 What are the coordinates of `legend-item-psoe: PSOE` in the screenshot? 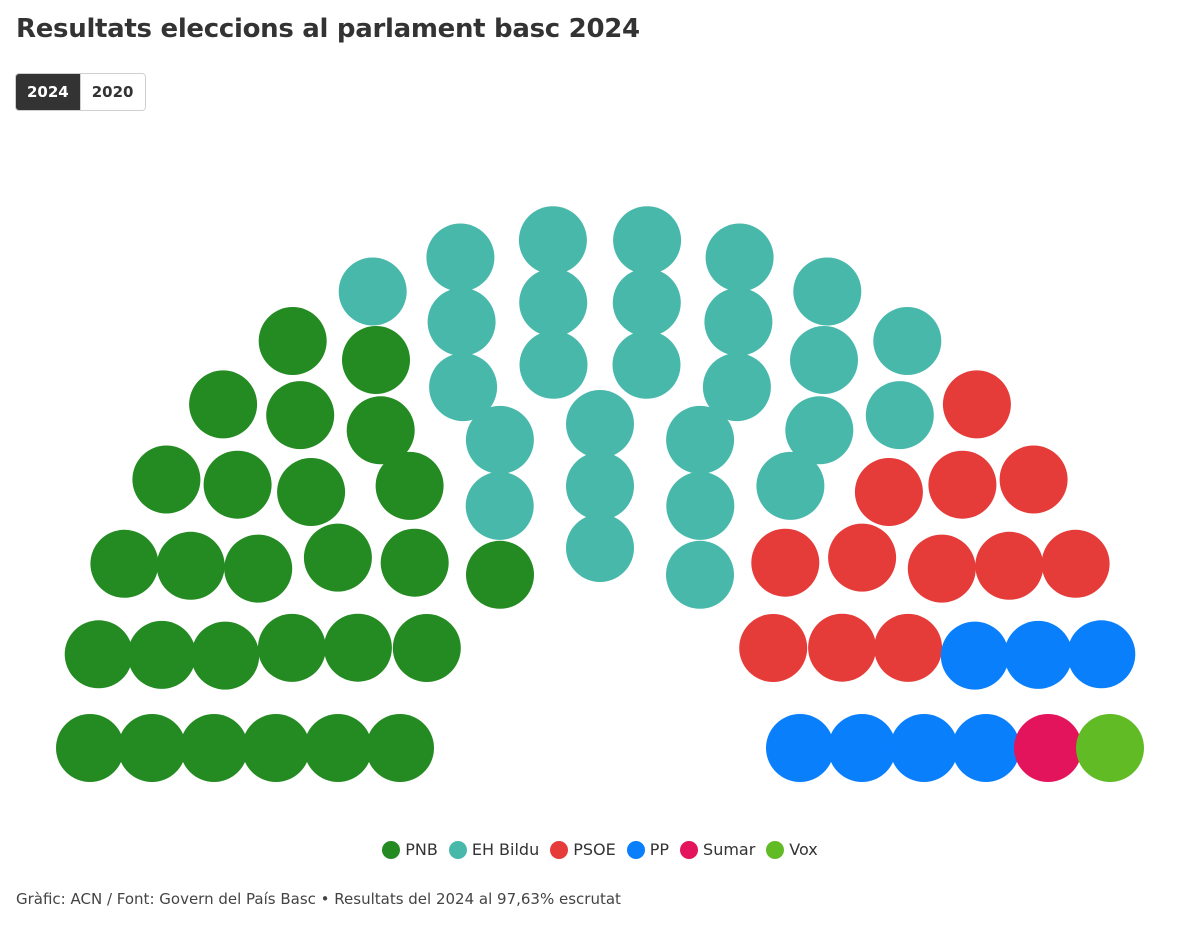 It's located at (583, 849).